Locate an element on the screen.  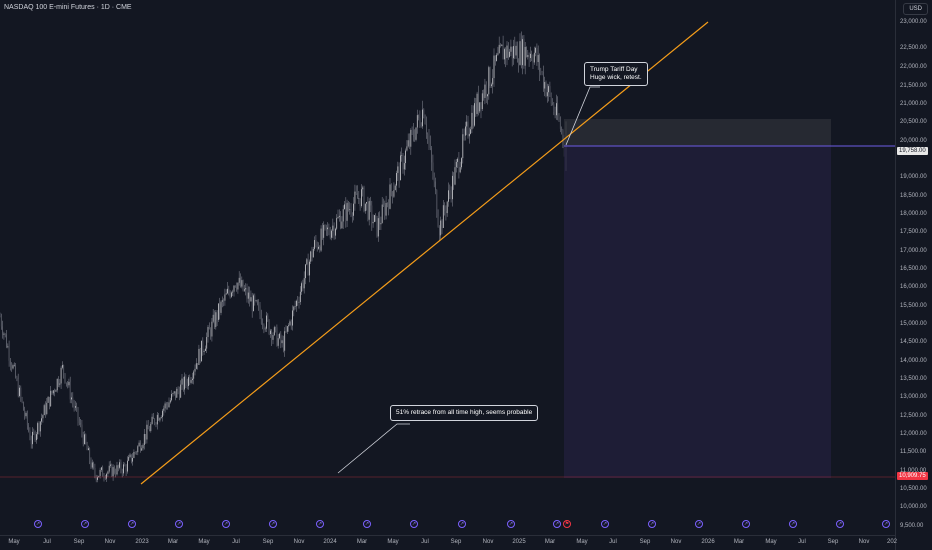
current-price-tag: 19,758.00 is located at coordinates (912, 151).